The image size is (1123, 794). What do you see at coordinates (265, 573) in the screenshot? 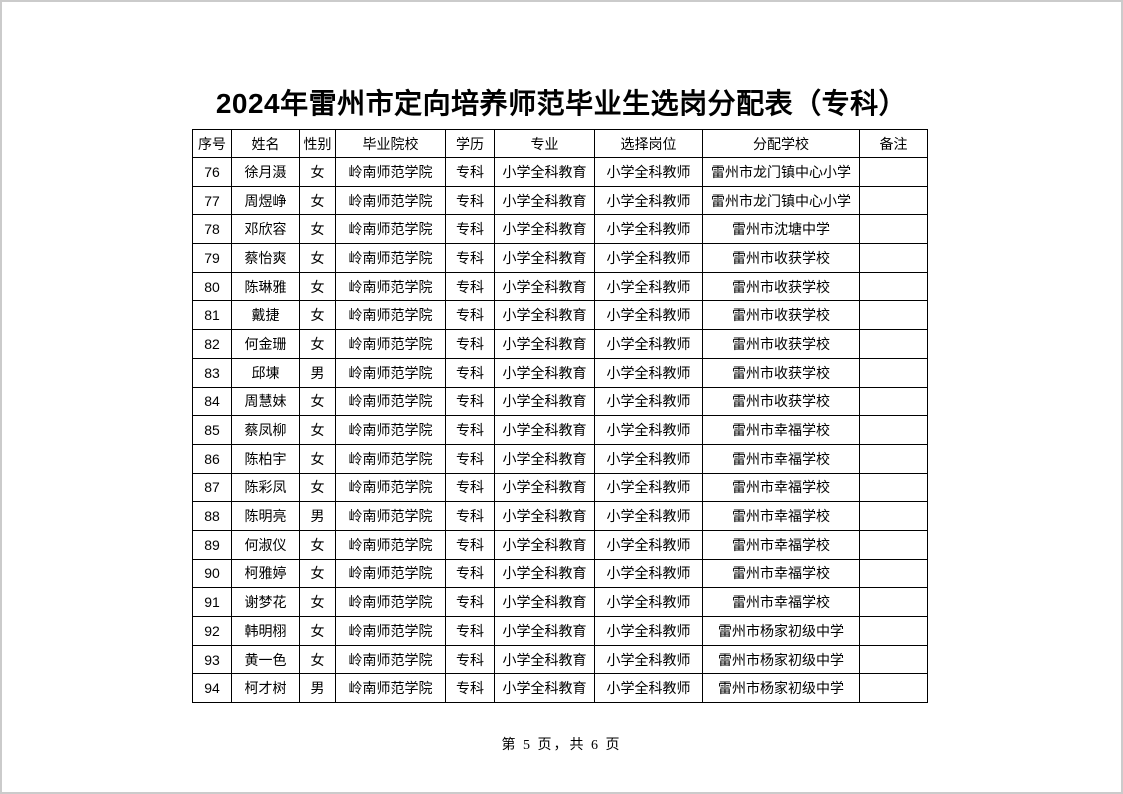
I see `table-cell: 柯雅婷` at bounding box center [265, 573].